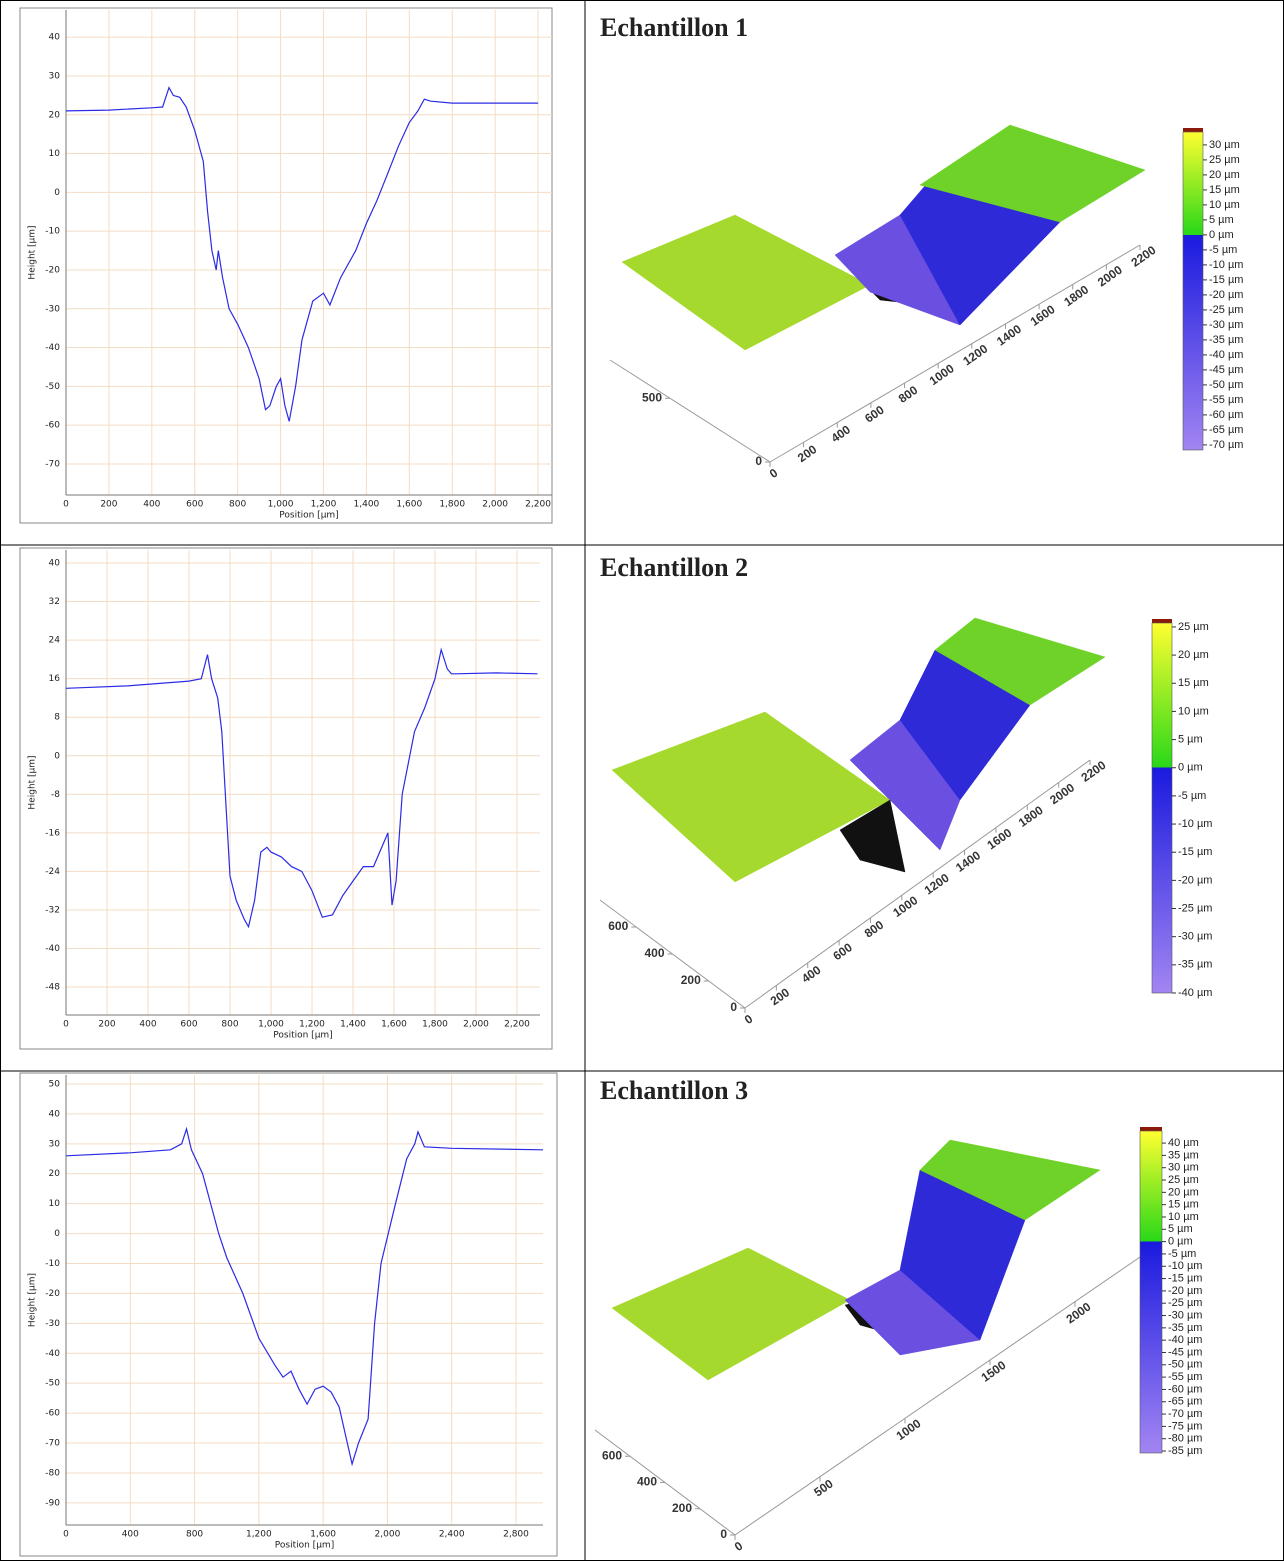 This screenshot has height=1561, width=1284. I want to click on y-tick-label: -50, so click(52, 387).